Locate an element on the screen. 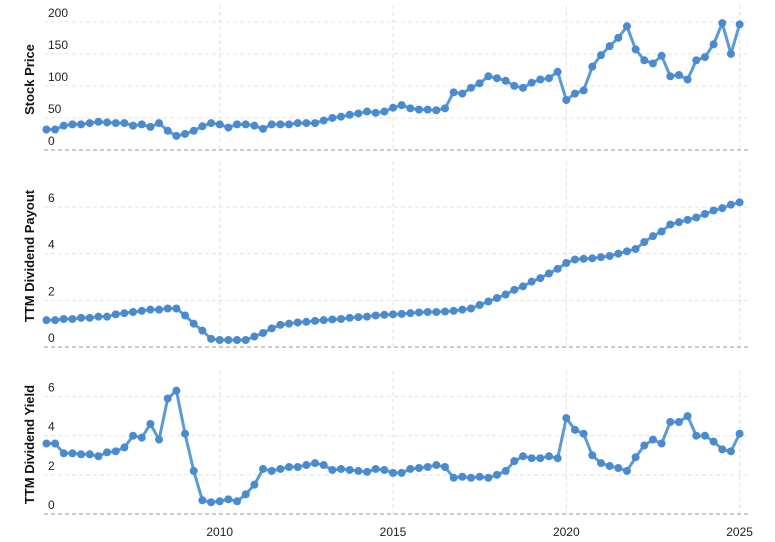 The image size is (775, 542). y-tick-label: 4 is located at coordinates (51, 427).